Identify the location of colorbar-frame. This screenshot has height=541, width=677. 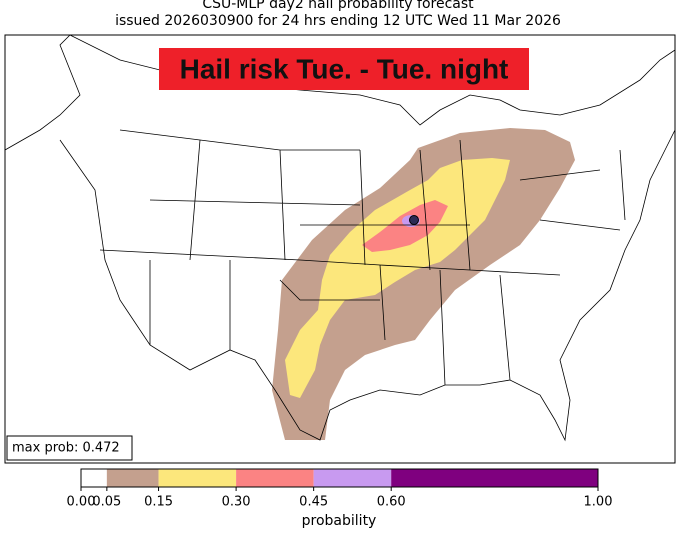
(339, 478).